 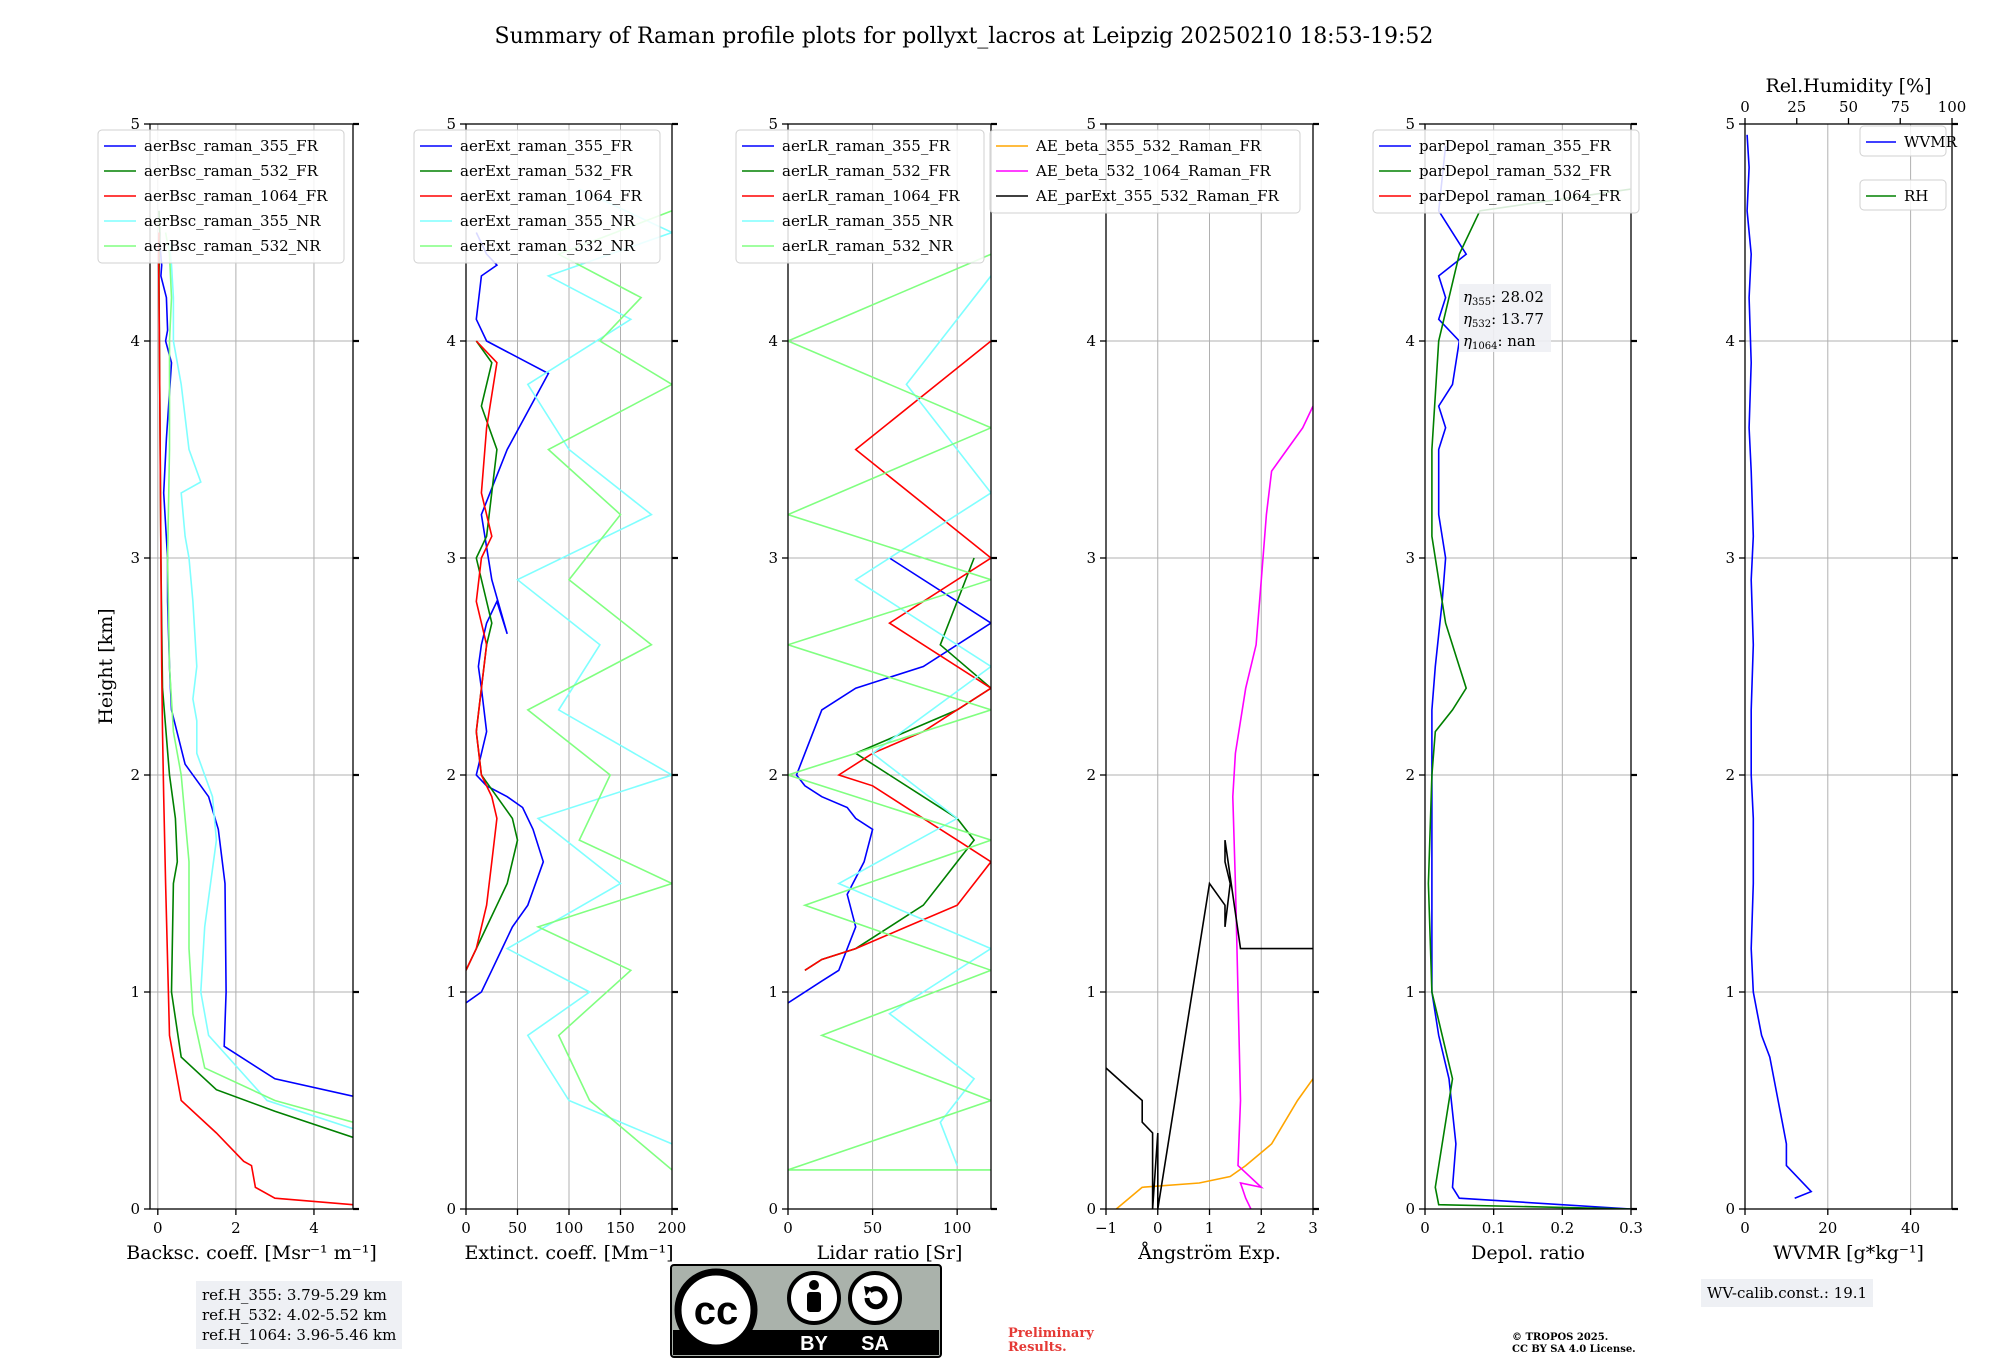 What do you see at coordinates (1908, 168) in the screenshot?
I see `legend: WVMR RH` at bounding box center [1908, 168].